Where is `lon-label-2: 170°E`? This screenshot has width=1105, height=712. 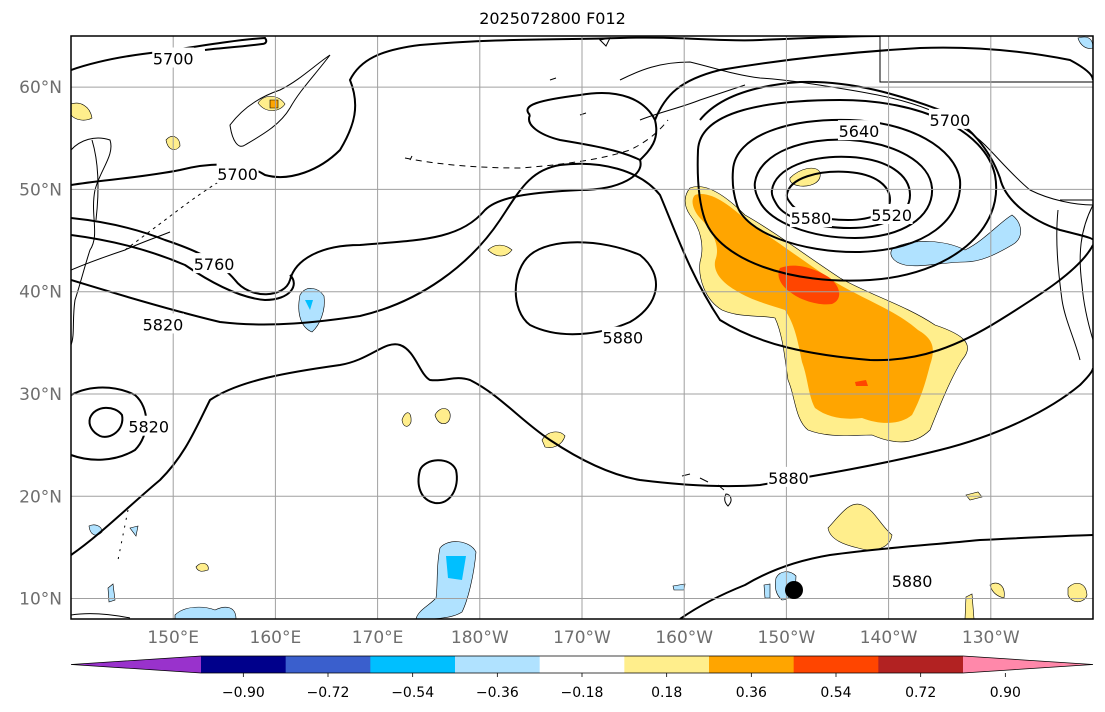 lon-label-2: 170°E is located at coordinates (378, 638).